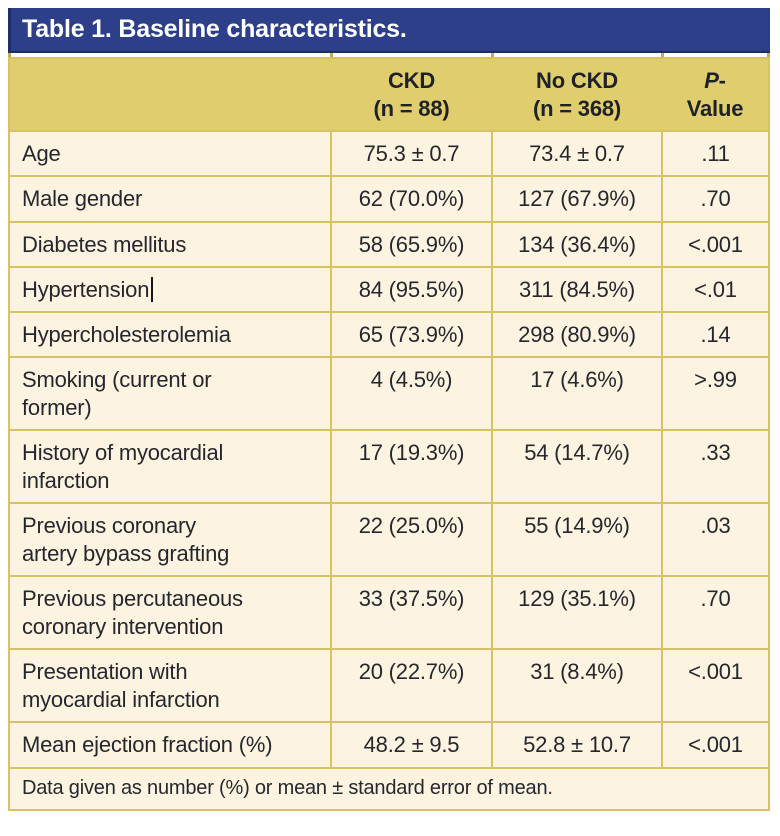 The height and width of the screenshot is (836, 780). I want to click on header-no-ckd-line1: No CKD, so click(577, 81).